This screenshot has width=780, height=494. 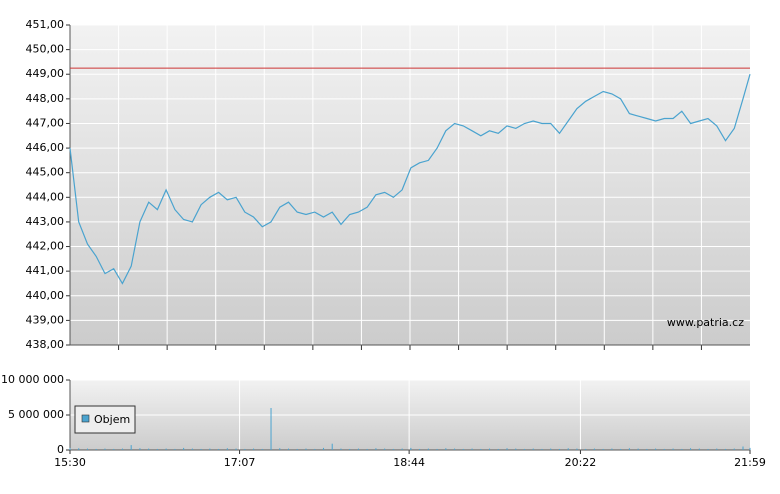 What do you see at coordinates (45, 172) in the screenshot?
I see `y-tick-label: 445,00` at bounding box center [45, 172].